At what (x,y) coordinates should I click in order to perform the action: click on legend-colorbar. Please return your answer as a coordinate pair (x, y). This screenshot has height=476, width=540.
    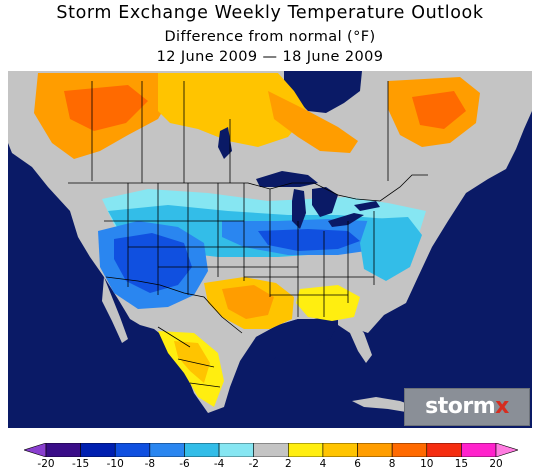
    Looking at the image, I should click on (271, 450).